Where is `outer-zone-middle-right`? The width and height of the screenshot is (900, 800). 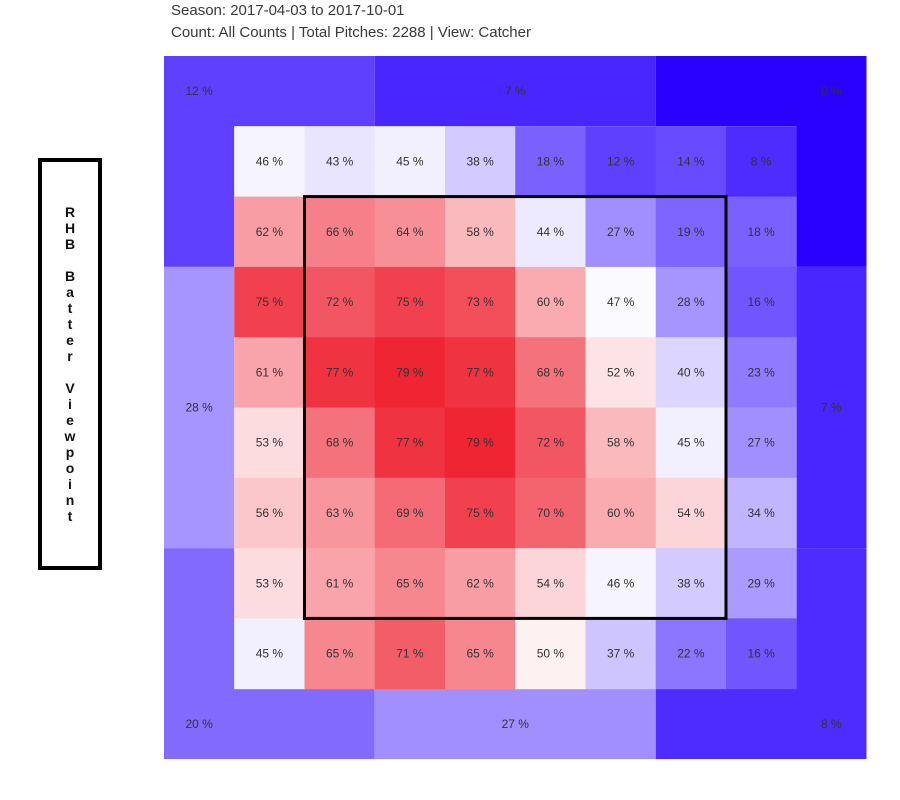
outer-zone-middle-right is located at coordinates (831, 407).